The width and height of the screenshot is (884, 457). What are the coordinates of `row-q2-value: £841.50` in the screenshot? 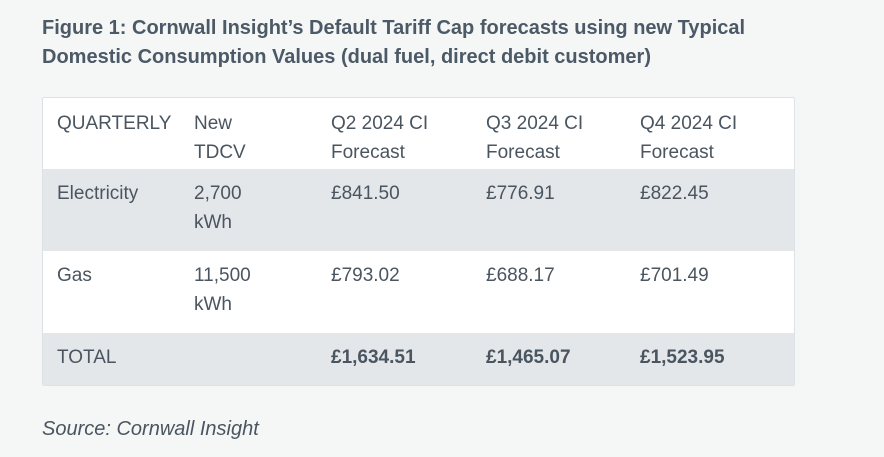 It's located at (365, 193).